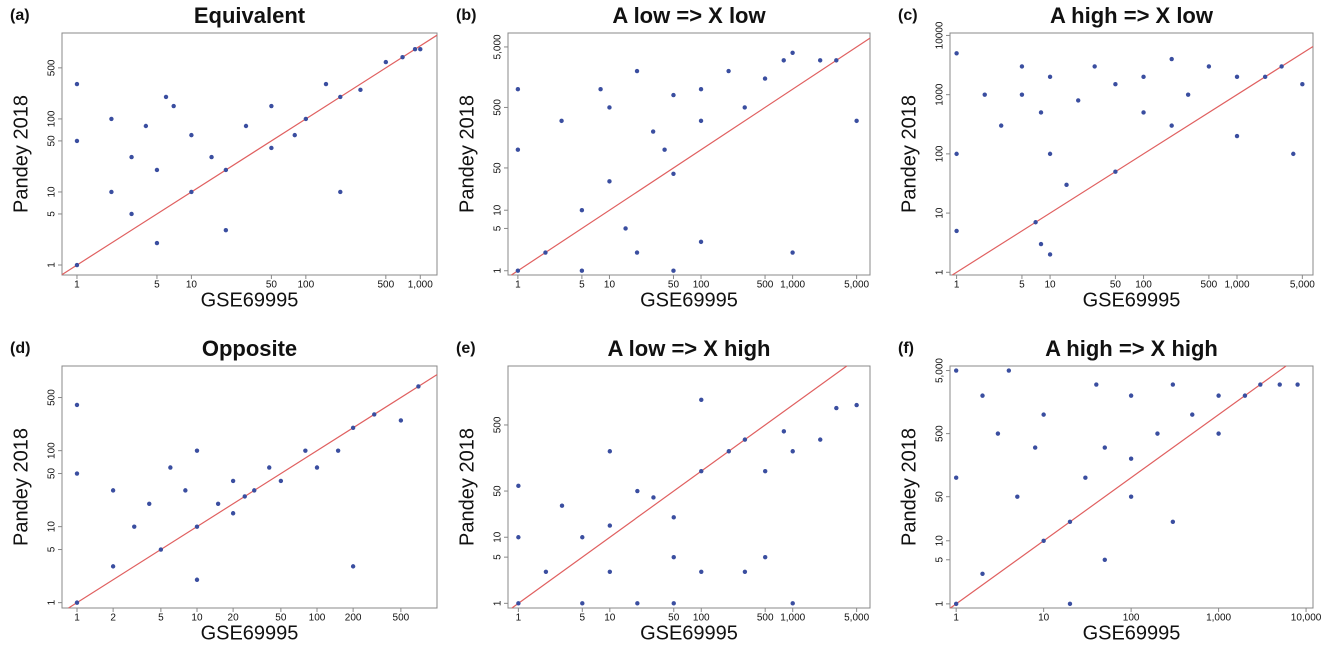 Image resolution: width=1325 pixels, height=648 pixels. I want to click on x-tick-label: 5, so click(161, 618).